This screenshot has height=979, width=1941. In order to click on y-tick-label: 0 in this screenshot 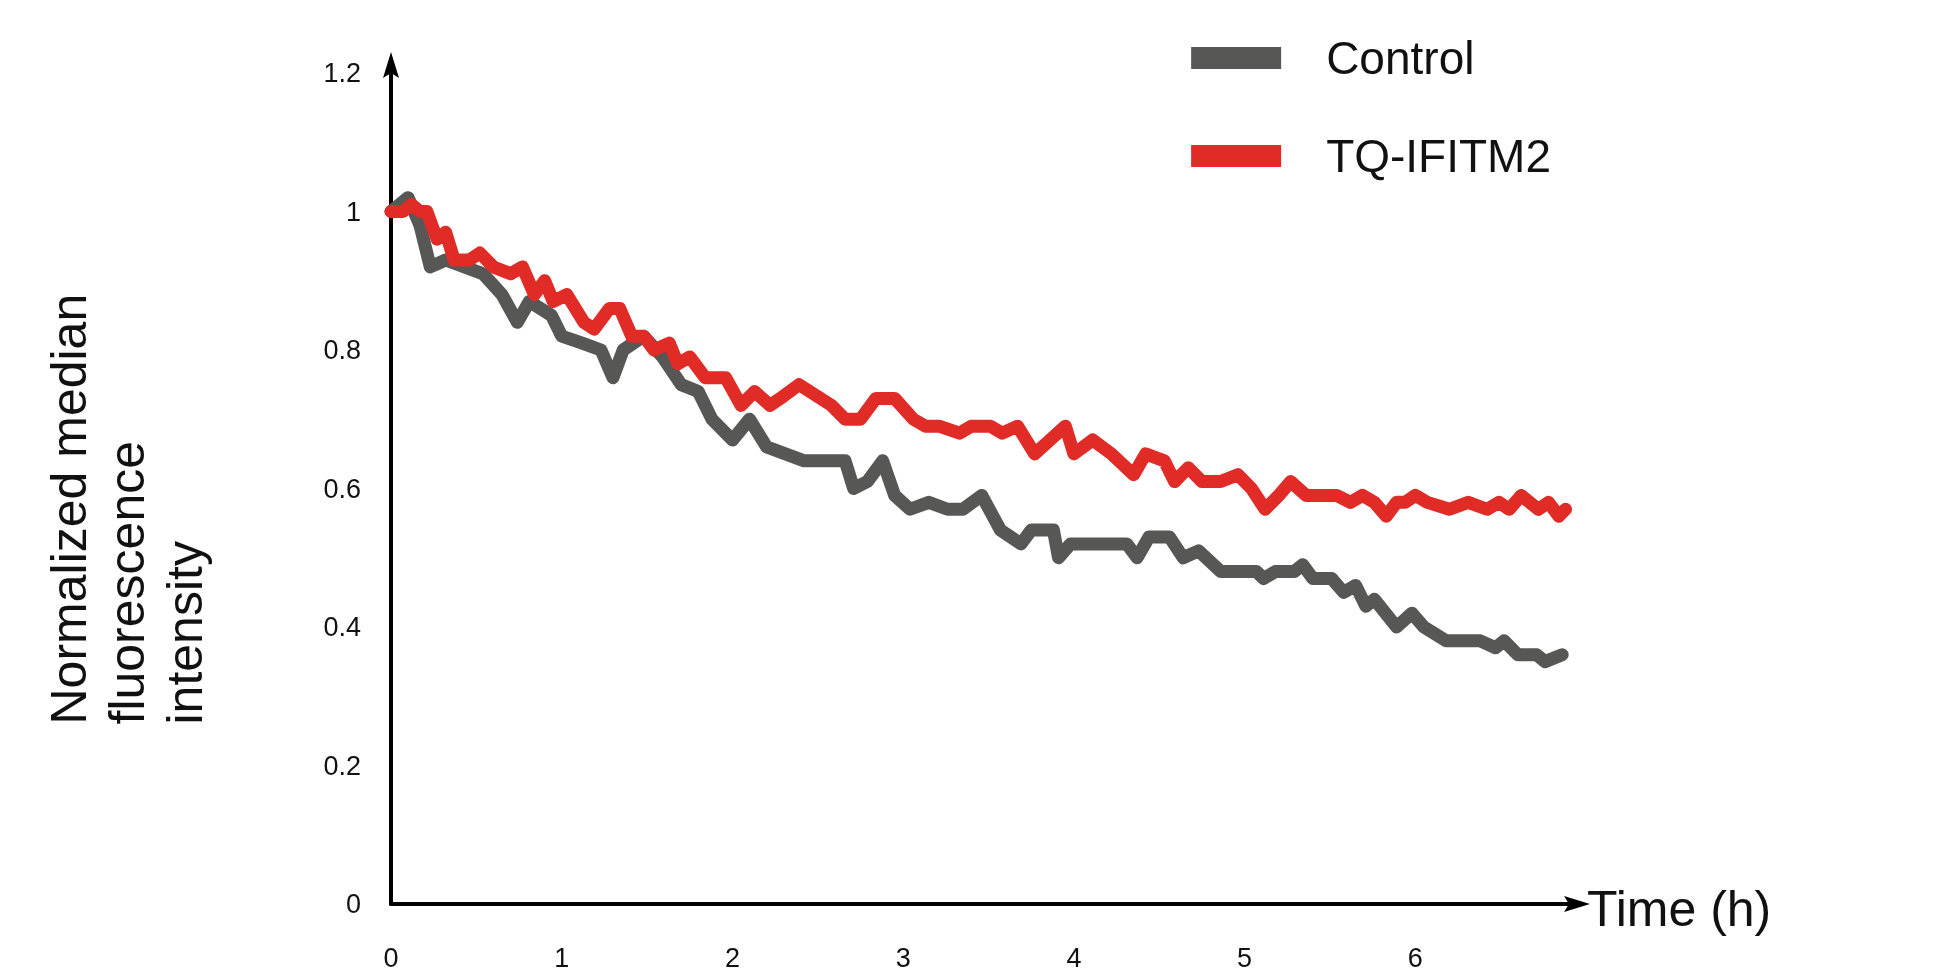, I will do `click(353, 904)`.